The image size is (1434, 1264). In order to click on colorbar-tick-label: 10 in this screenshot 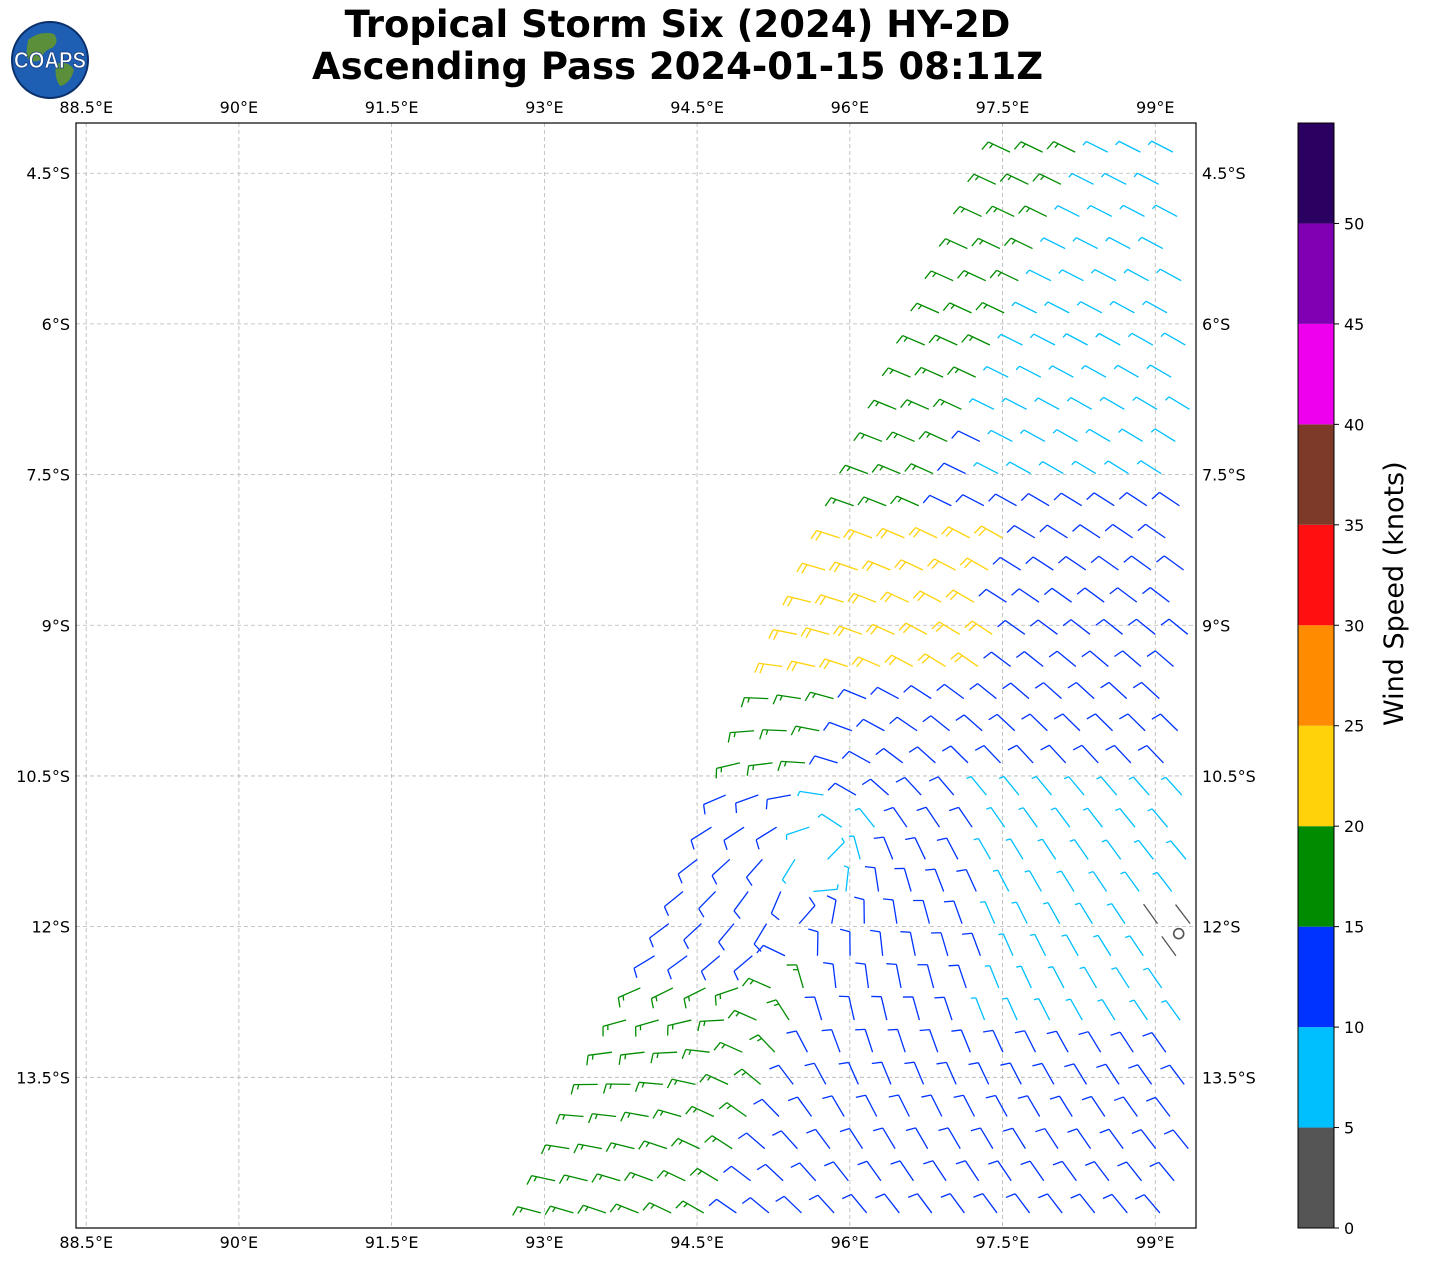, I will do `click(1354, 1027)`.